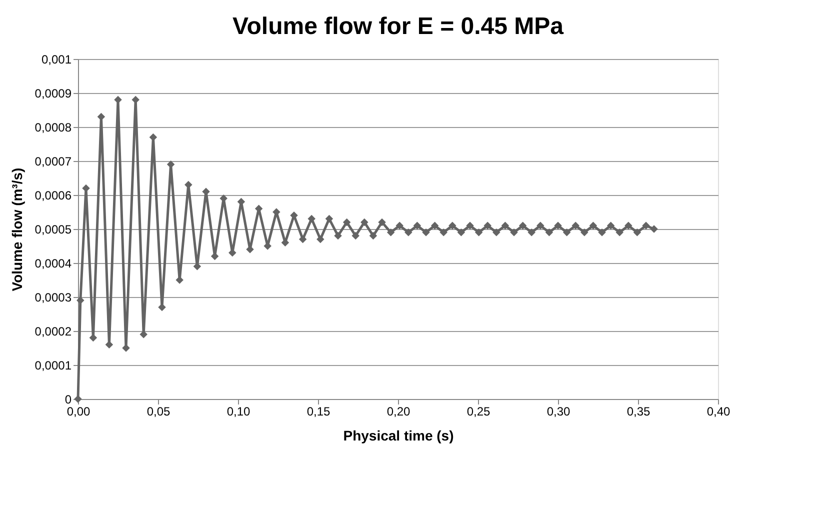 This screenshot has width=826, height=505. I want to click on y-tick-label: 0,0001, so click(53, 365).